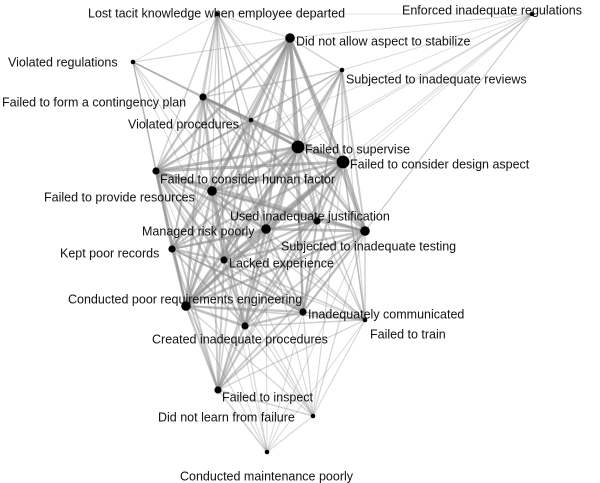 This screenshot has height=483, width=600. I want to click on edge-requirements-learn-failure, so click(249, 361).